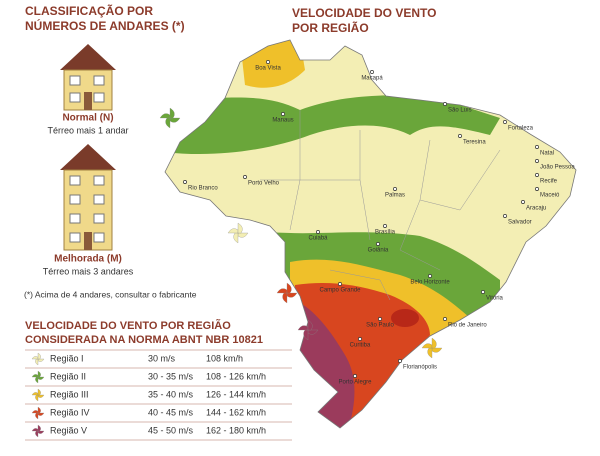 The height and width of the screenshot is (456, 600). Describe the element at coordinates (355, 383) in the screenshot. I see `city-label: Porto Alegre` at that location.